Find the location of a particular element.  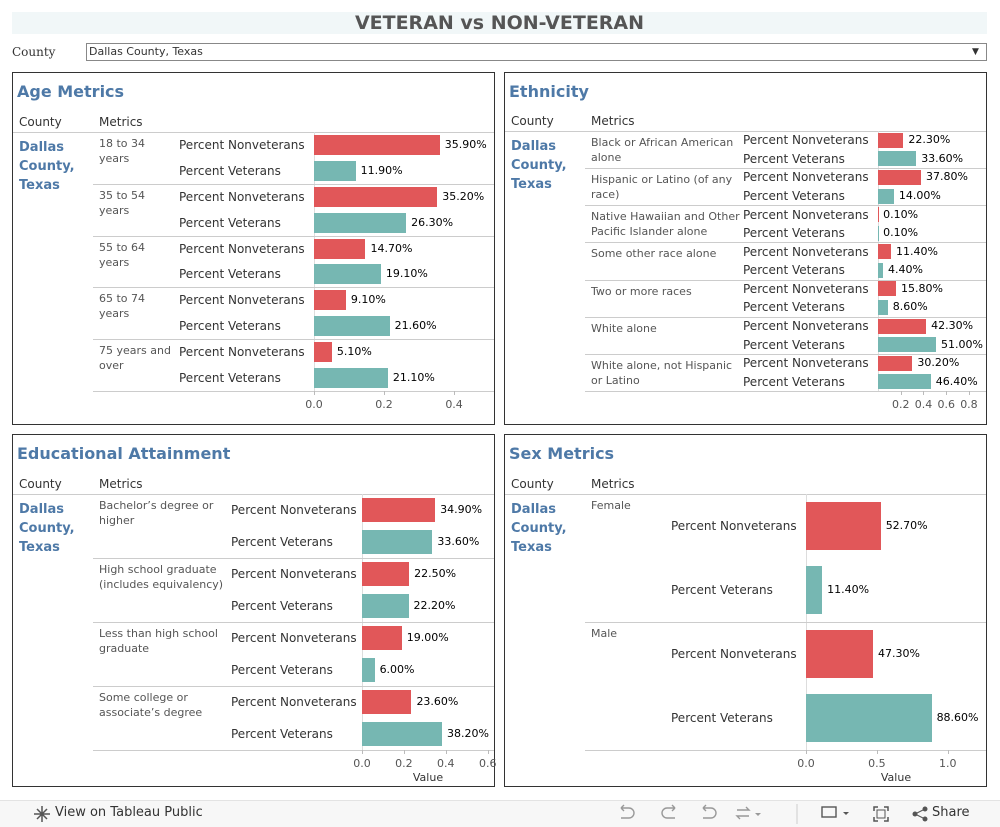

filter-dropdown is located at coordinates (536, 52).